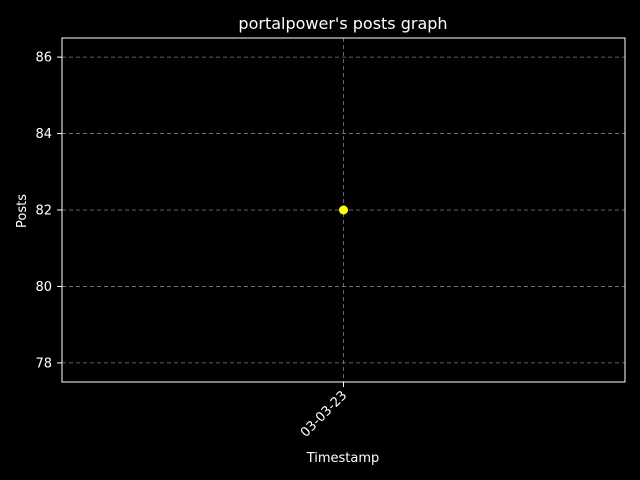  What do you see at coordinates (43, 211) in the screenshot?
I see `y-tick-label: 82` at bounding box center [43, 211].